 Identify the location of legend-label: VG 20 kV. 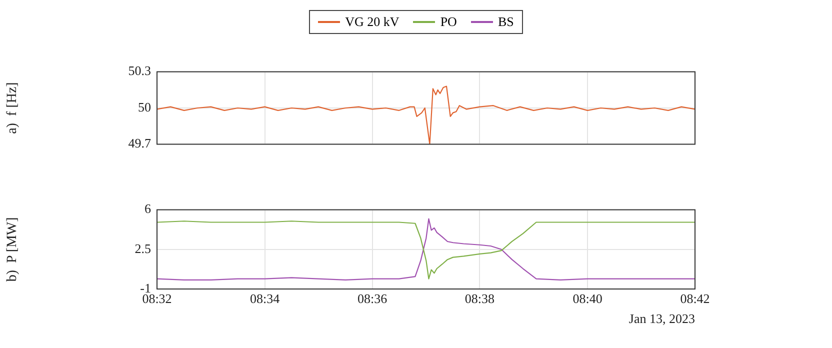
(372, 22).